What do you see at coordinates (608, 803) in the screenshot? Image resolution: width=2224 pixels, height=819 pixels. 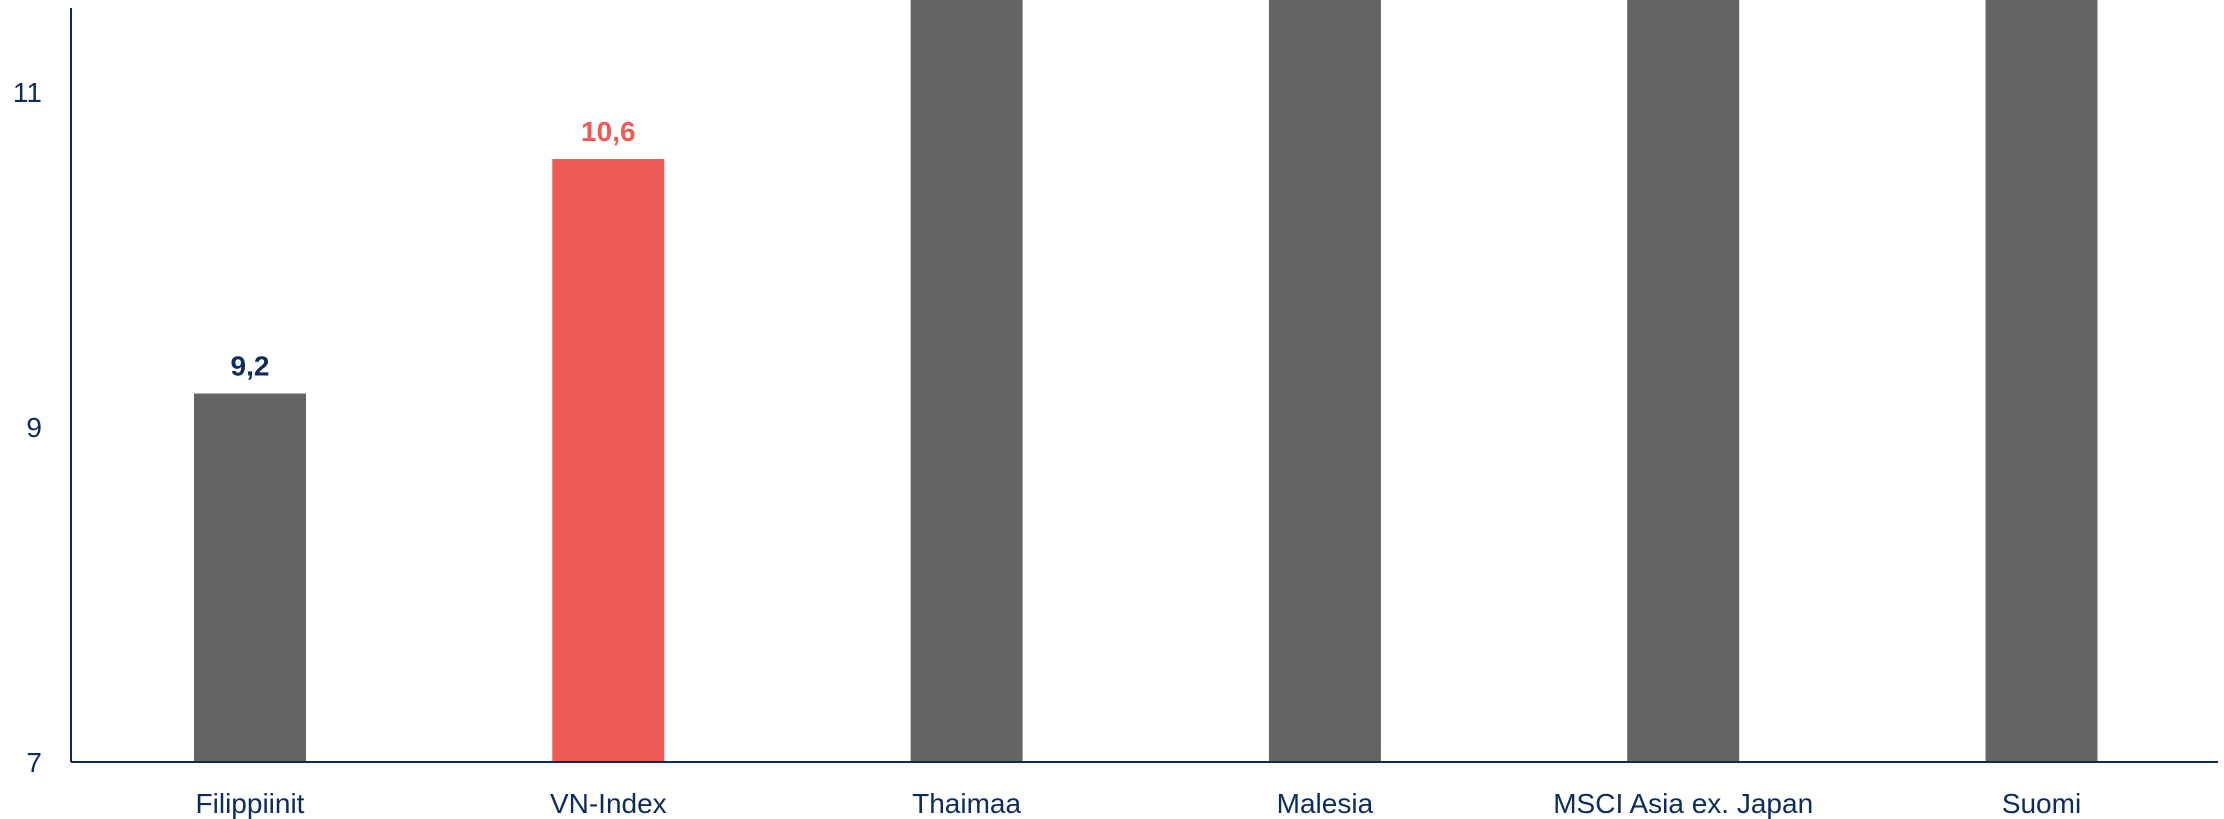 I see `x-category-label: VN-Index` at bounding box center [608, 803].